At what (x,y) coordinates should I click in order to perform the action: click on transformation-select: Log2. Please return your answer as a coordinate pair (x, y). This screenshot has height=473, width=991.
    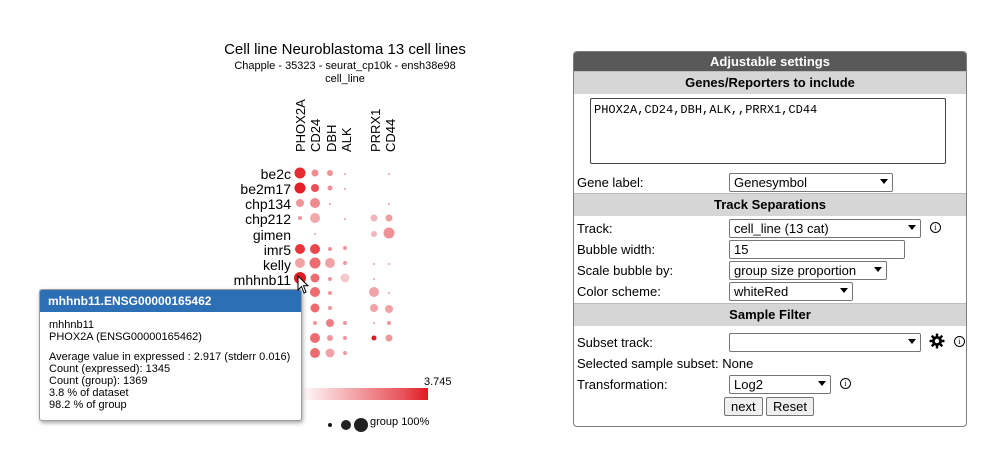
    Looking at the image, I should click on (780, 384).